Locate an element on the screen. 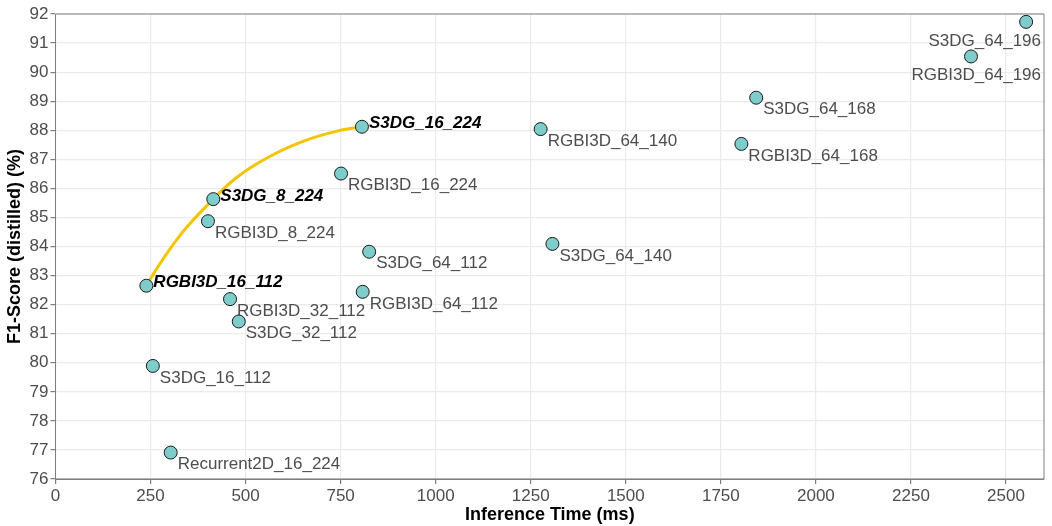  annotation: S3DG_64_168 is located at coordinates (819, 109).